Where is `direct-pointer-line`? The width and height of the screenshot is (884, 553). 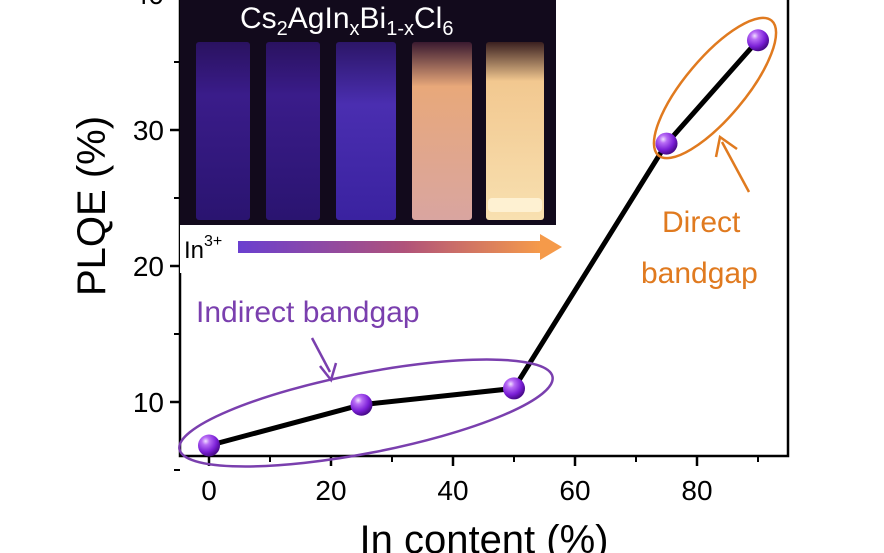 direct-pointer-line is located at coordinates (735, 167).